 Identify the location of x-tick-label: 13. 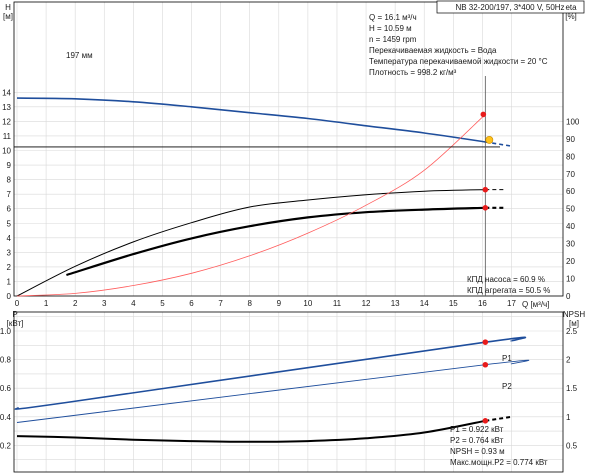
(395, 303).